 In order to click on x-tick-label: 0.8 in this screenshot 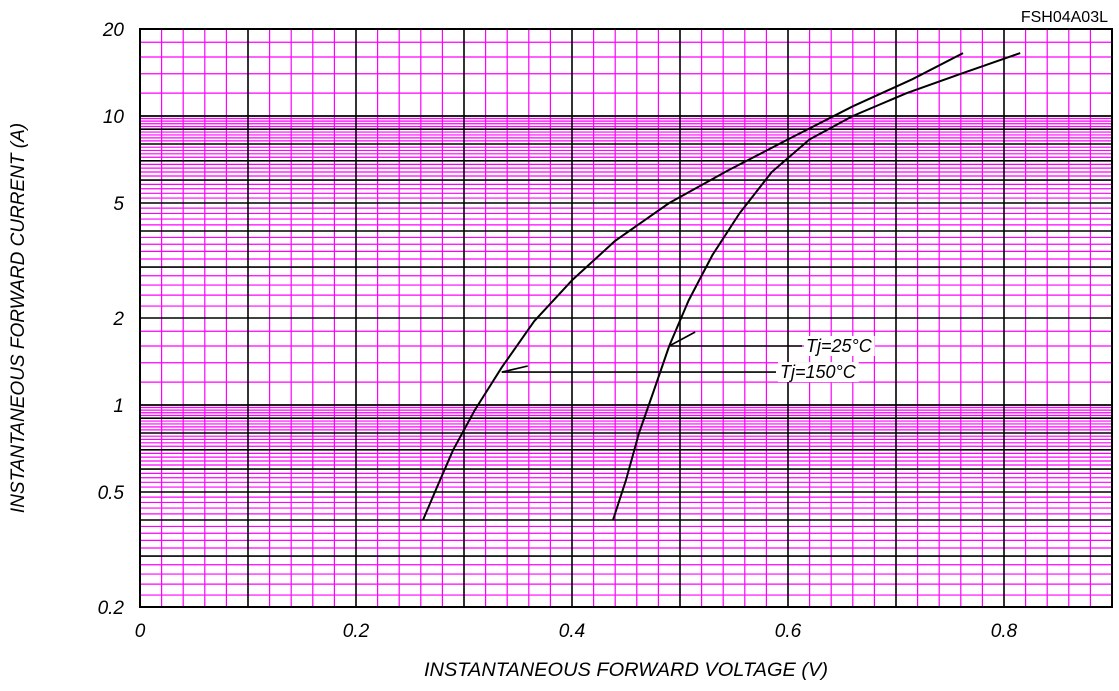, I will do `click(1004, 631)`.